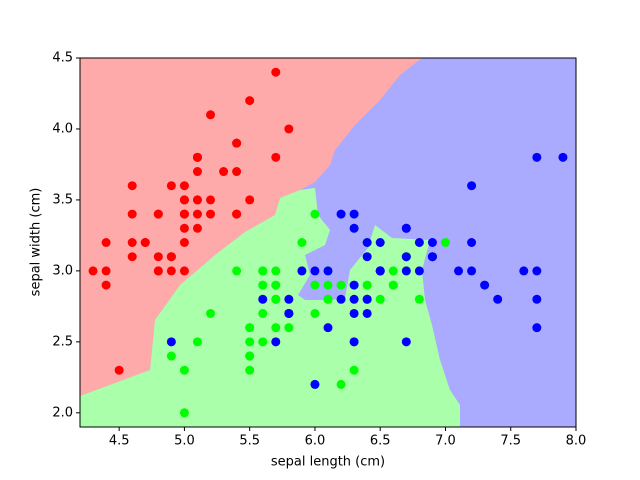  I want to click on y-tick-label: 3.0, so click(62, 270).